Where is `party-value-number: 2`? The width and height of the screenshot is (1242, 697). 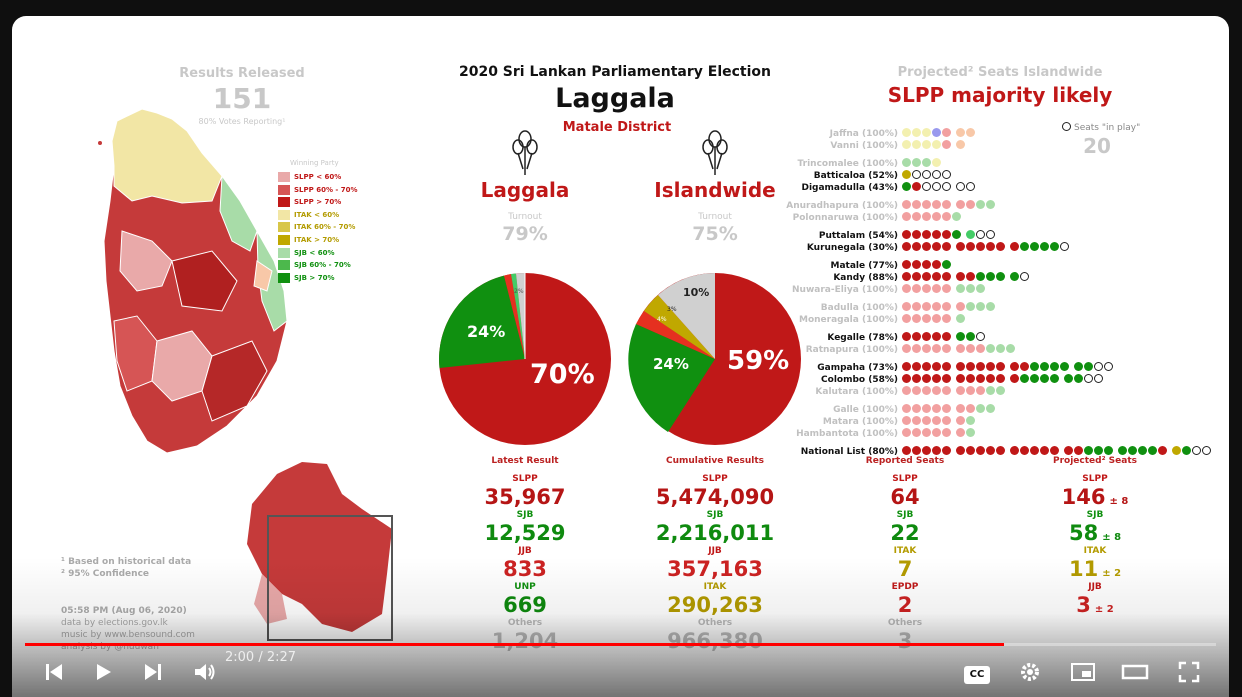 party-value-number: 2 is located at coordinates (905, 605).